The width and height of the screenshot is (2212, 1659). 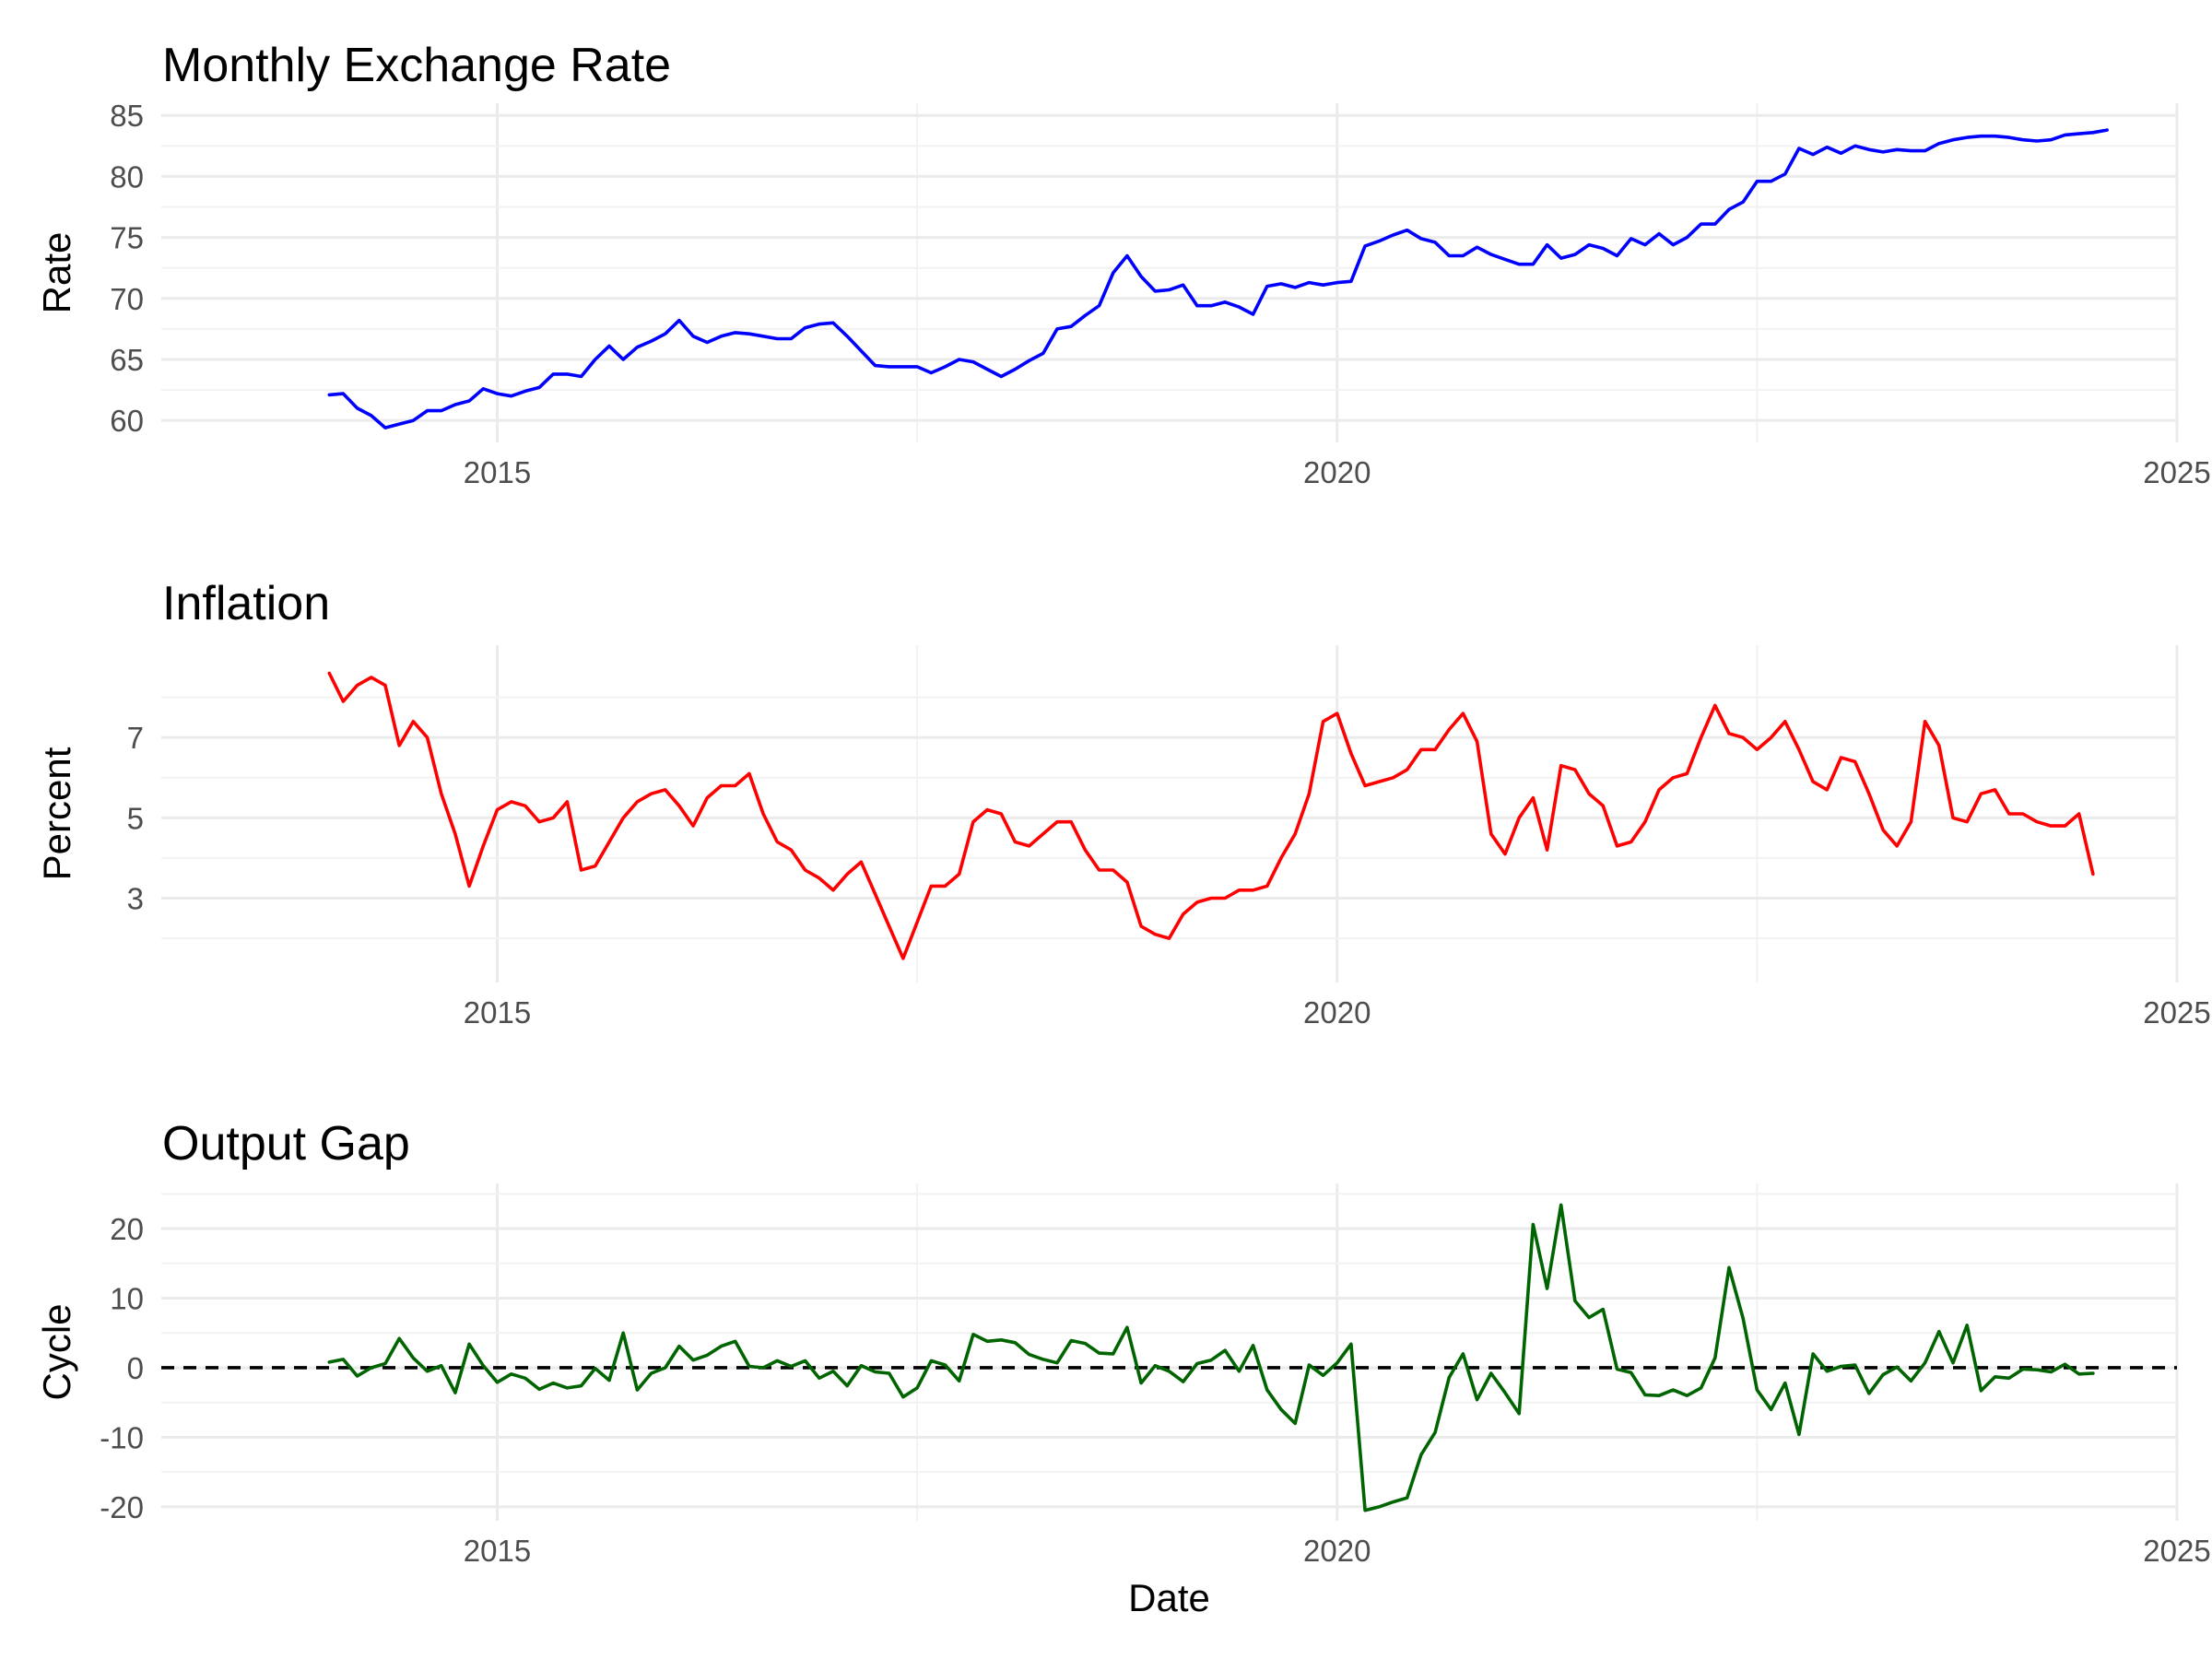 I want to click on panel-title: Output Gap, so click(x=286, y=1144).